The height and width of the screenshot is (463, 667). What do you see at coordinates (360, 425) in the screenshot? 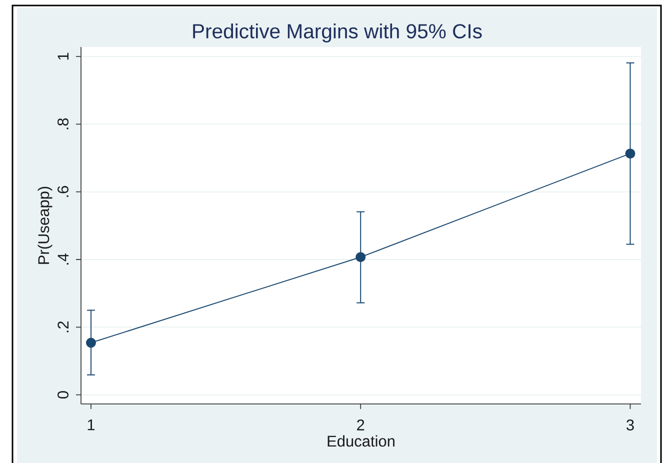
I see `x-tick-label: 2` at bounding box center [360, 425].